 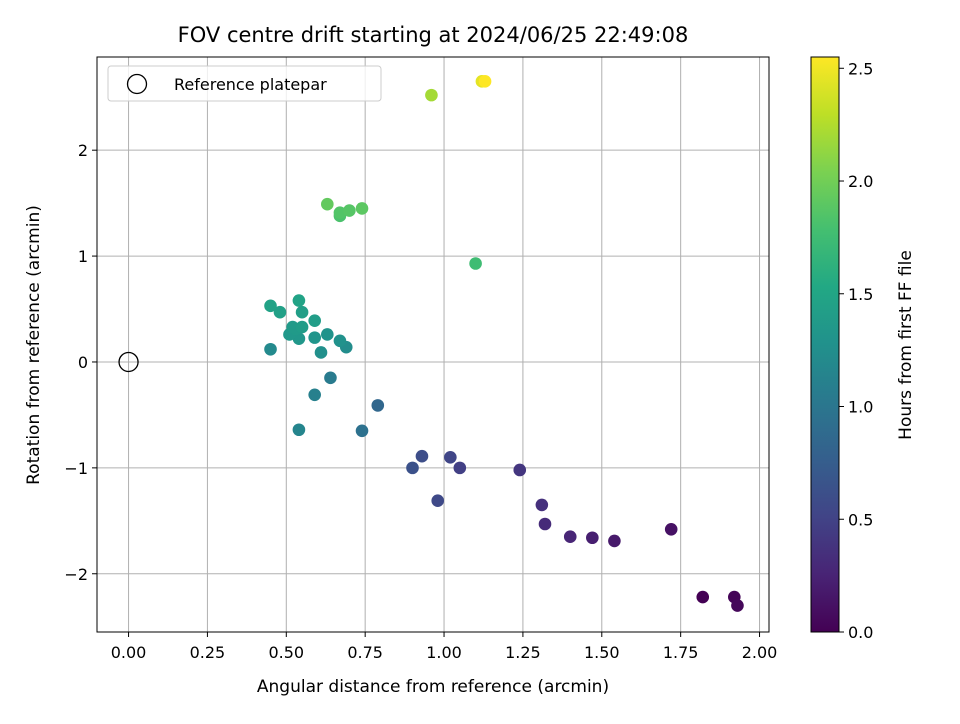 I want to click on x-axis-label: Angular distance from reference (arcmin), so click(x=433, y=687).